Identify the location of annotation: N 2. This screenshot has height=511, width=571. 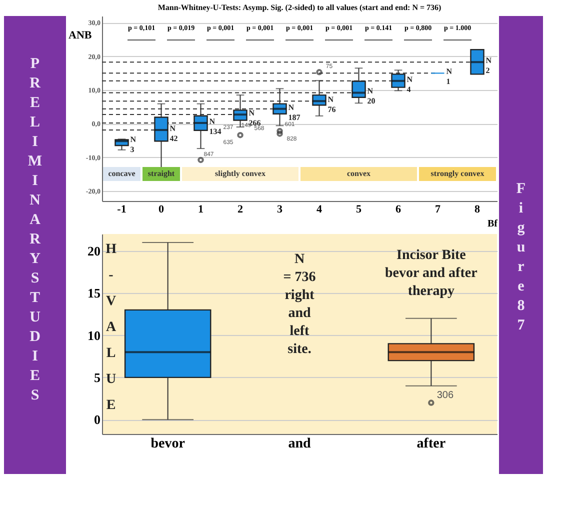
(489, 66).